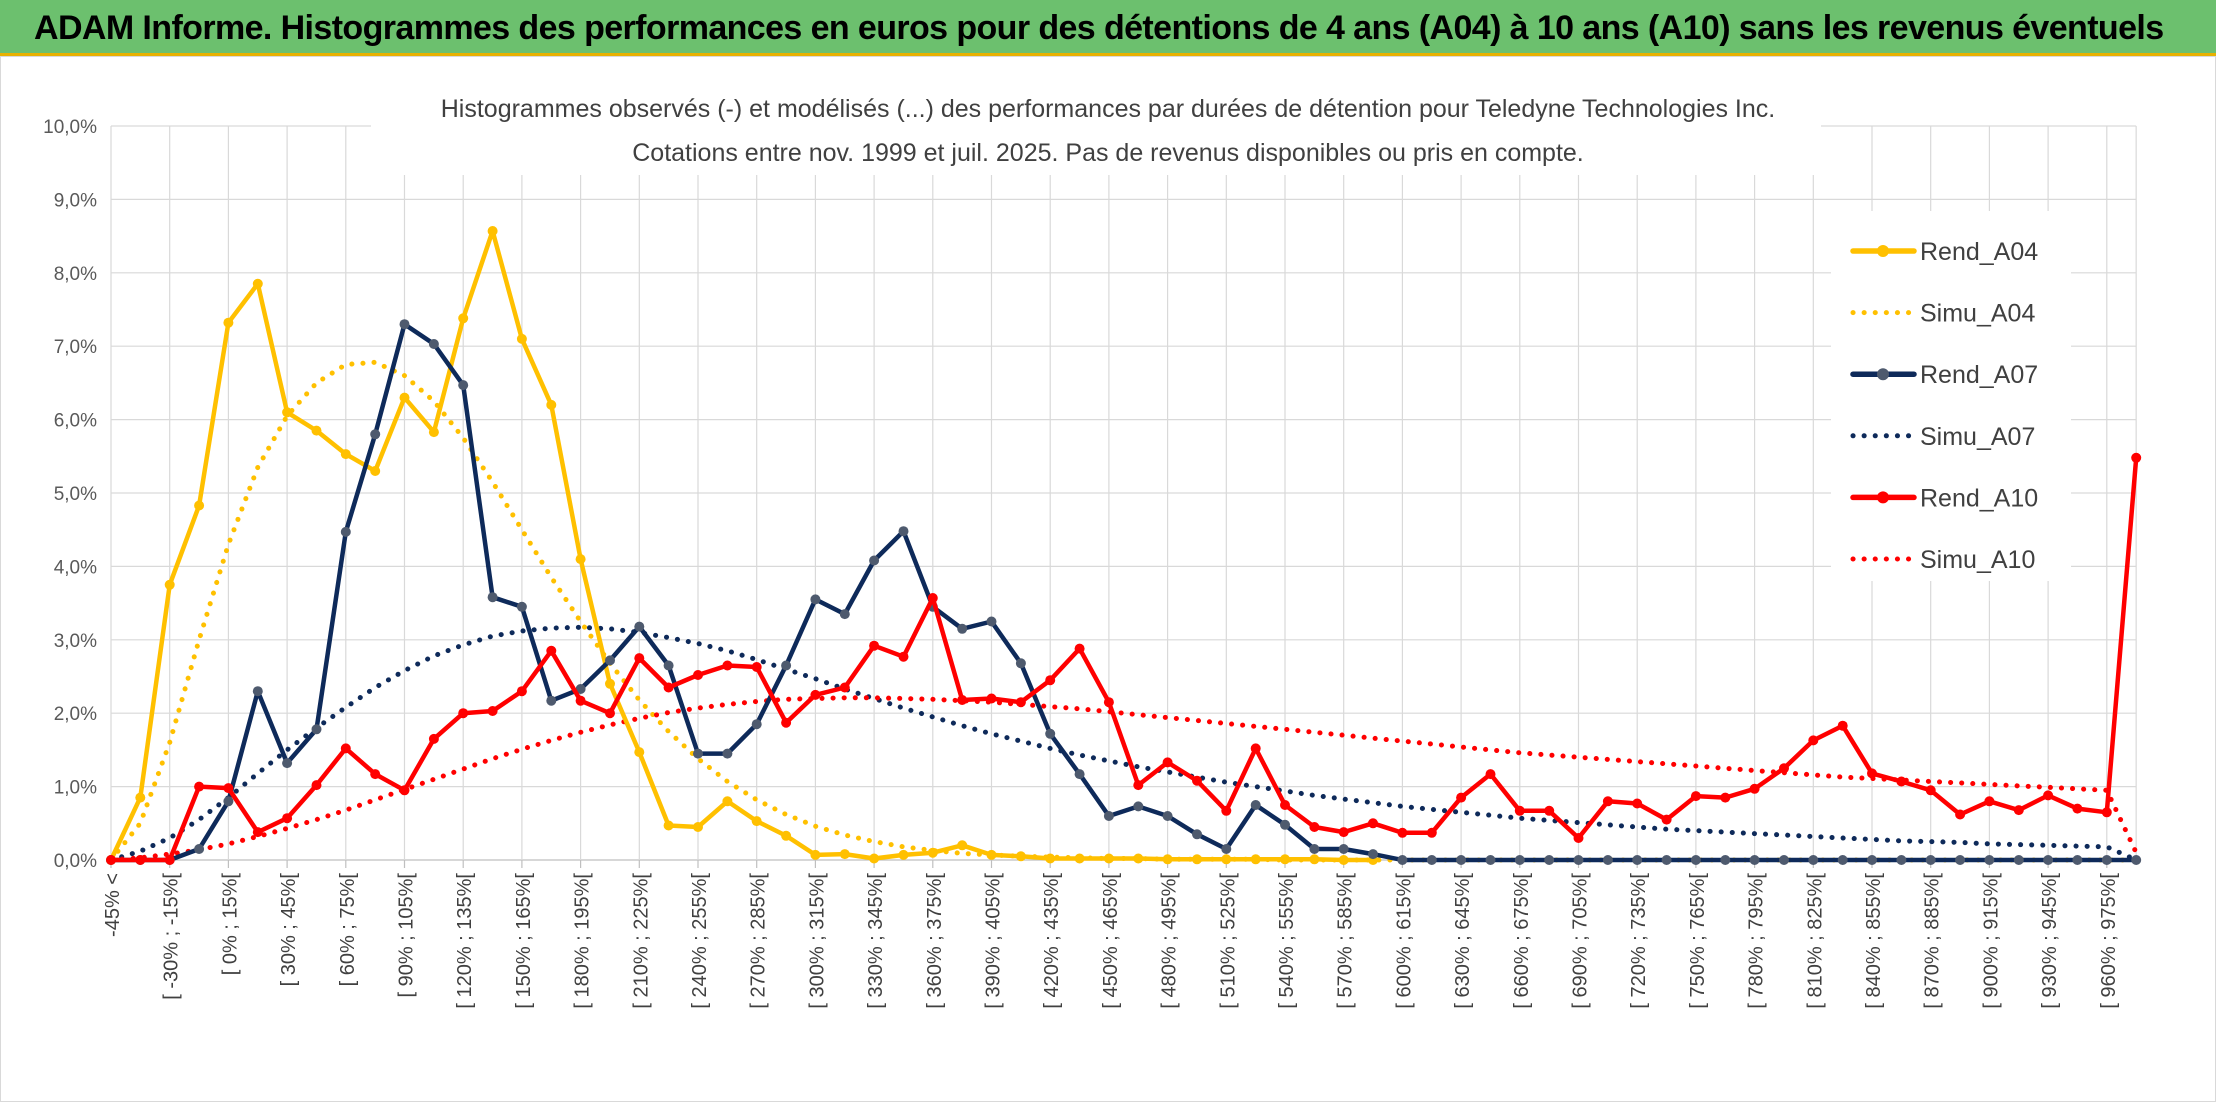 Image resolution: width=2216 pixels, height=1102 pixels. Describe the element at coordinates (1287, 941) in the screenshot. I see `x-tick-label: [ 540% ; 555%[` at that location.